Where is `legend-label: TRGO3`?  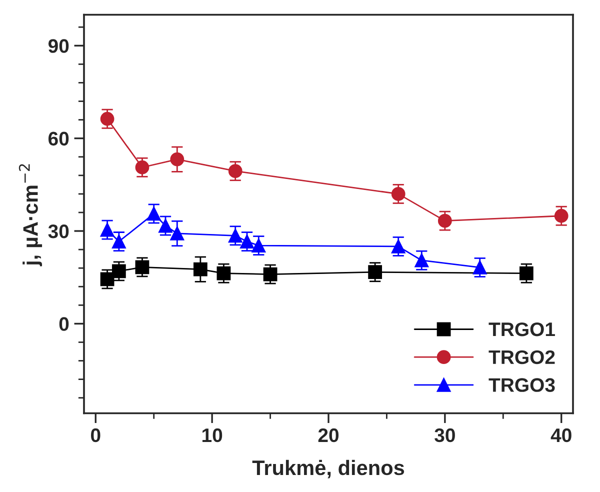
legend-label: TRGO3 is located at coordinates (521, 385).